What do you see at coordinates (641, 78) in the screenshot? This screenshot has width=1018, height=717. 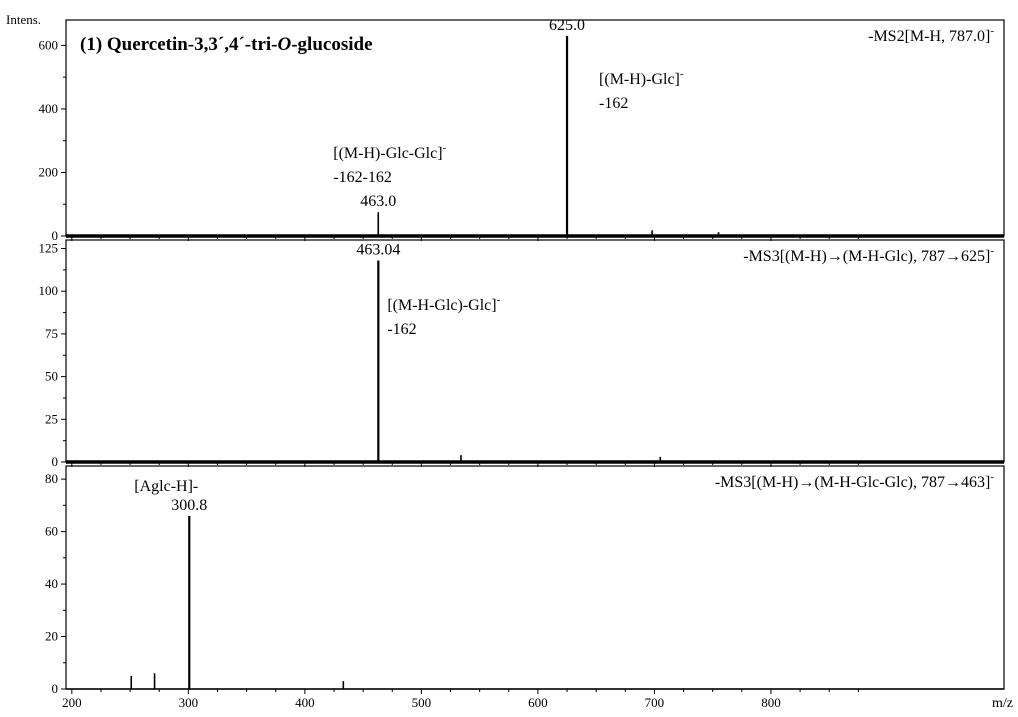 I see `fragment-annotation: [(M-H)-Glc]-` at bounding box center [641, 78].